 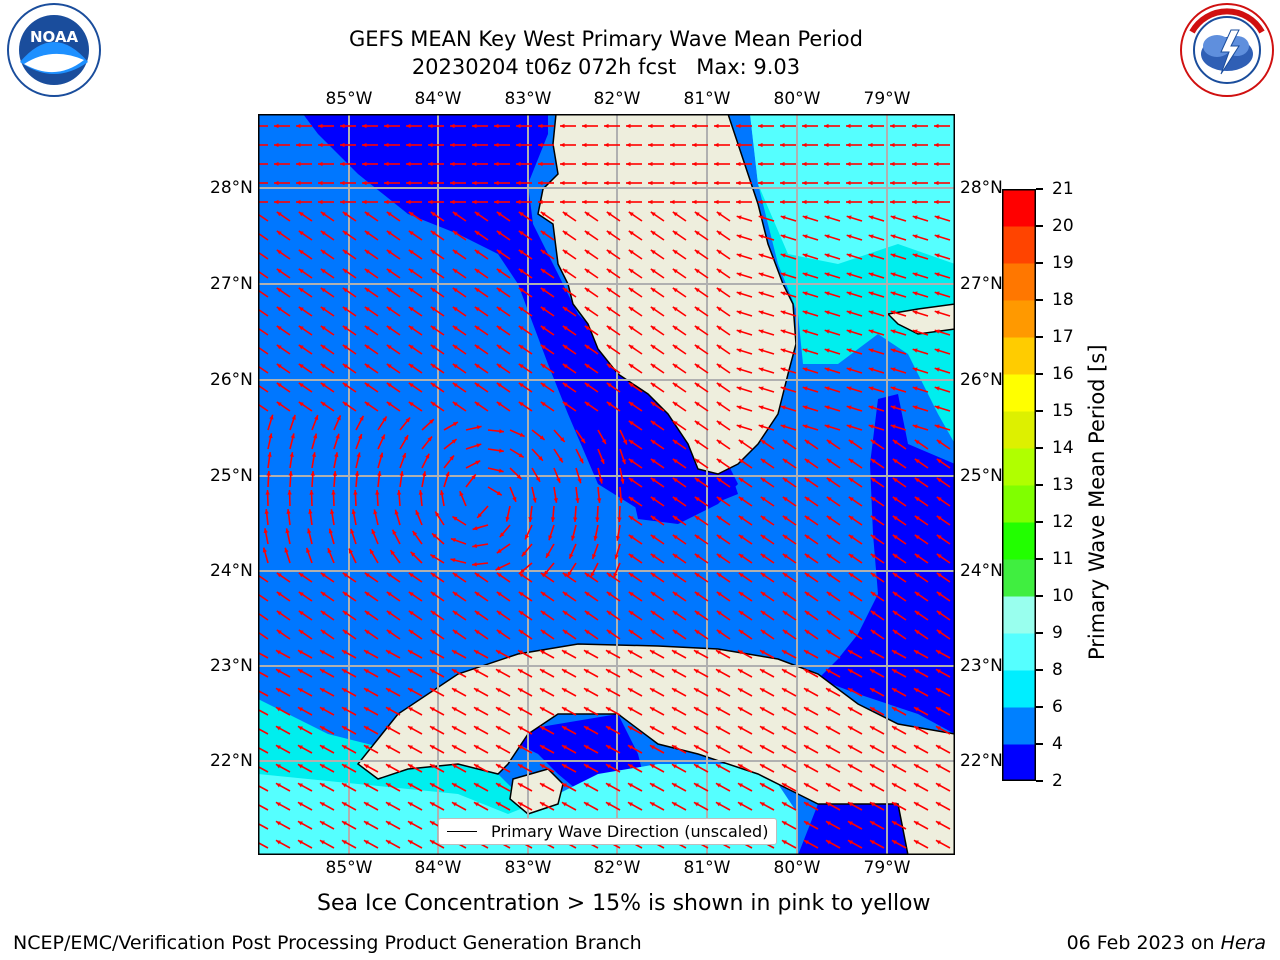 I want to click on lat-label-left: 28°N, so click(x=231, y=188).